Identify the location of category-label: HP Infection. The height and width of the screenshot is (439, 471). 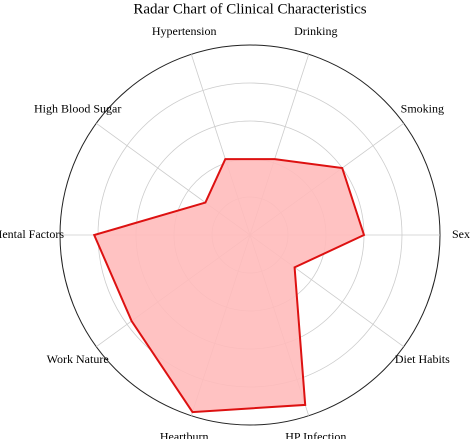
(315, 434).